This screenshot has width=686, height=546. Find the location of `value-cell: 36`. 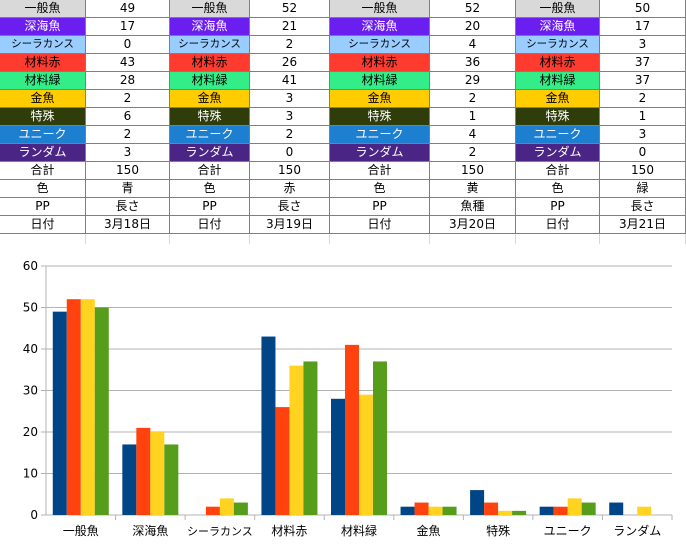

value-cell: 36 is located at coordinates (473, 63).